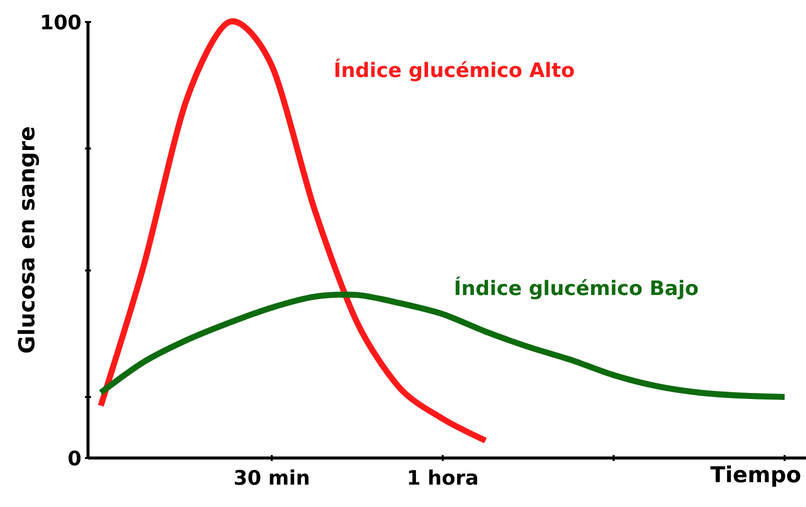  Describe the element at coordinates (74, 458) in the screenshot. I see `y-tick-label: 0` at that location.